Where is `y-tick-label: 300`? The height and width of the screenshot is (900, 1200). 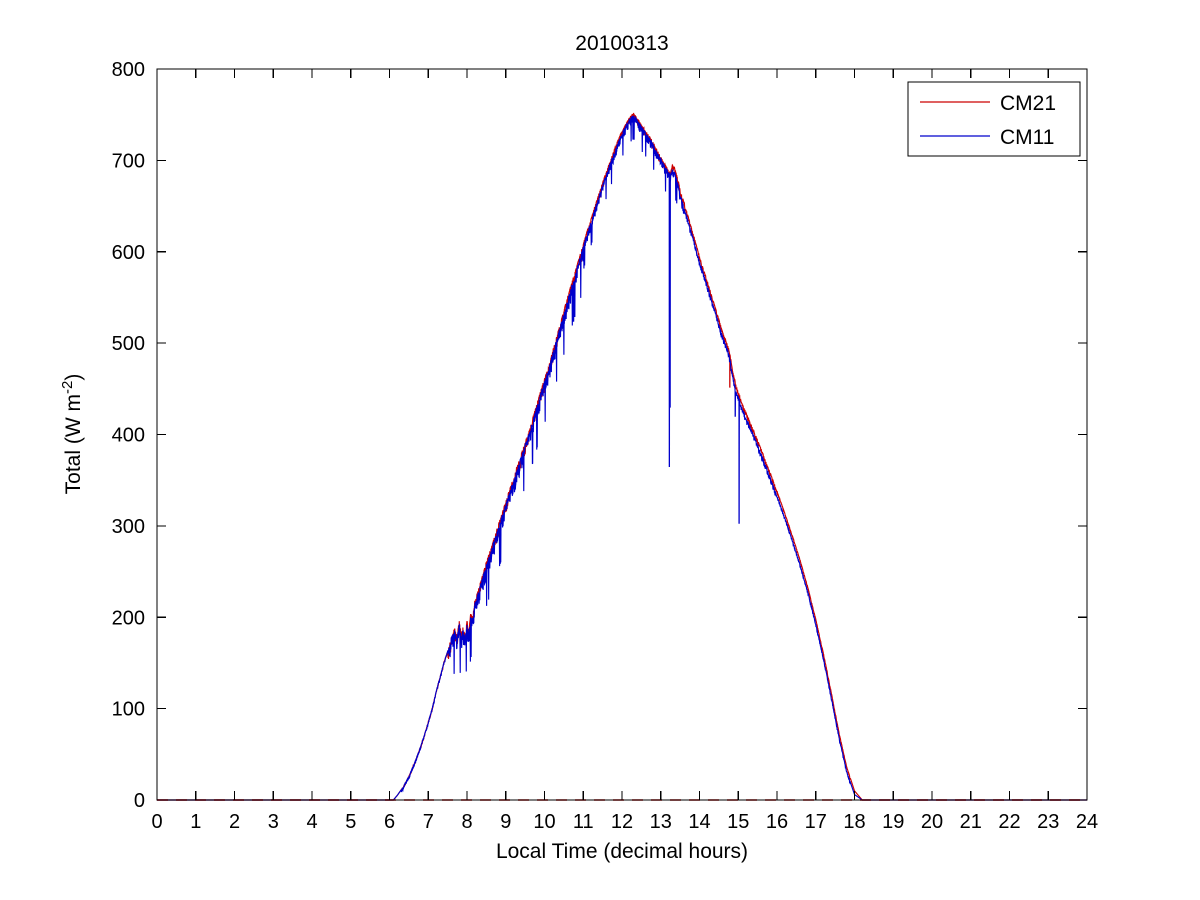 y-tick-label: 300 is located at coordinates (128, 527).